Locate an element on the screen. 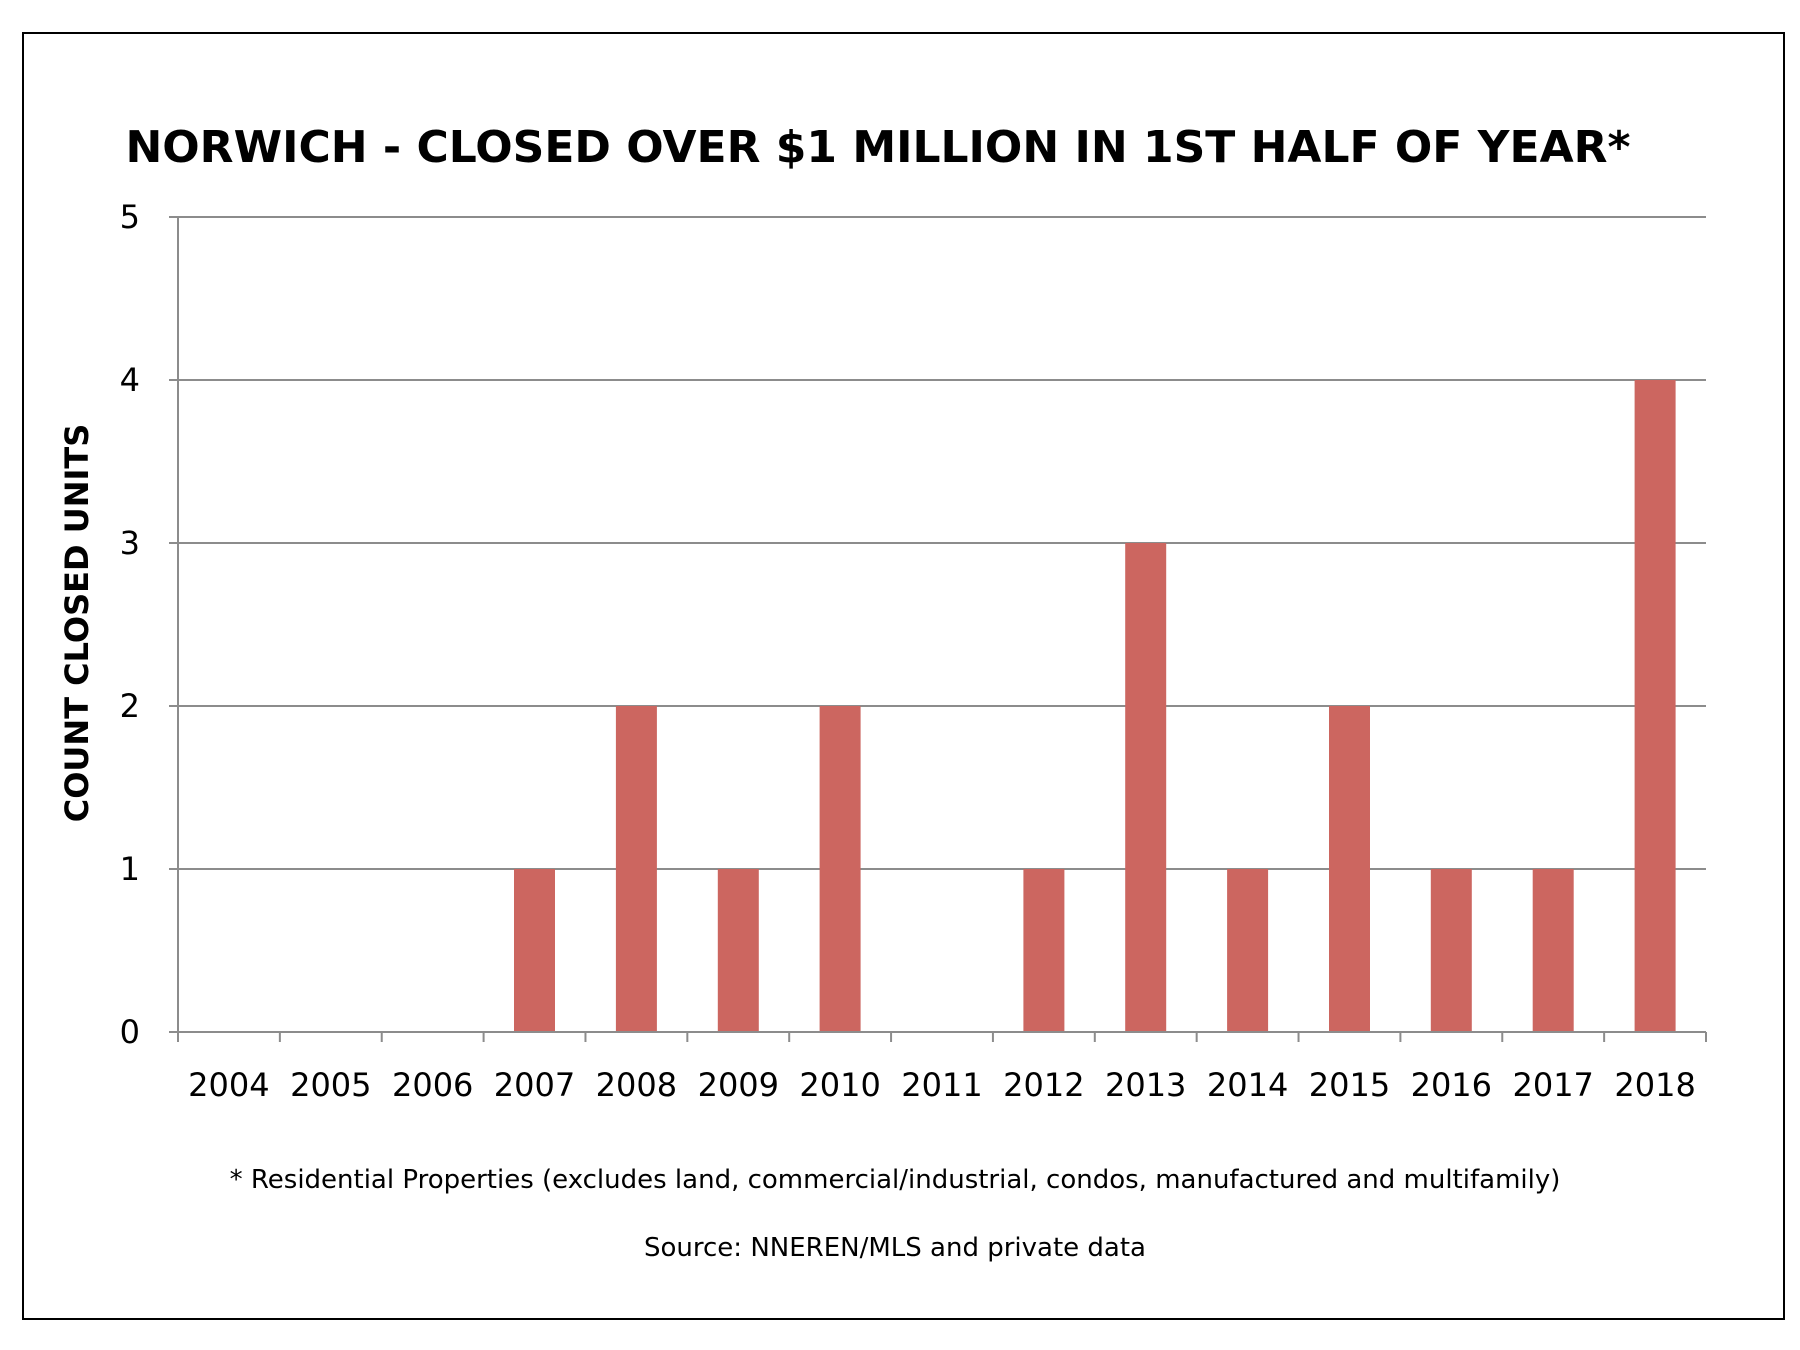 The image size is (1800, 1350). y-tick-label: 4 is located at coordinates (130, 380).